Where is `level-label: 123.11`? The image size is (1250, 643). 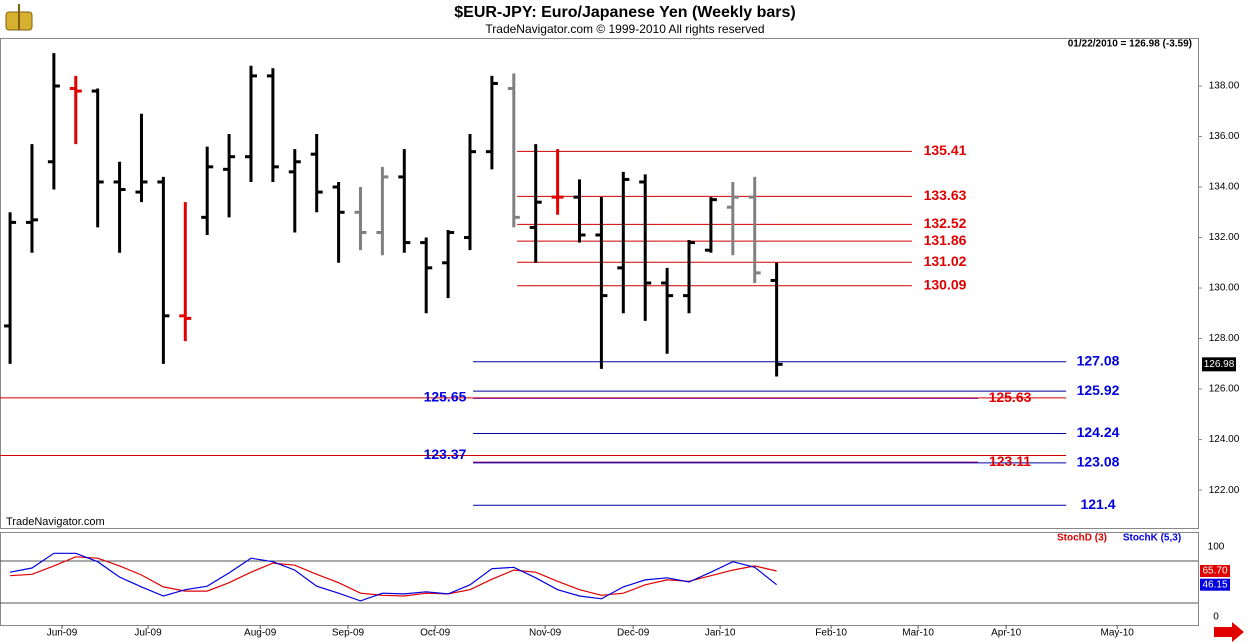 level-label: 123.11 is located at coordinates (1010, 461).